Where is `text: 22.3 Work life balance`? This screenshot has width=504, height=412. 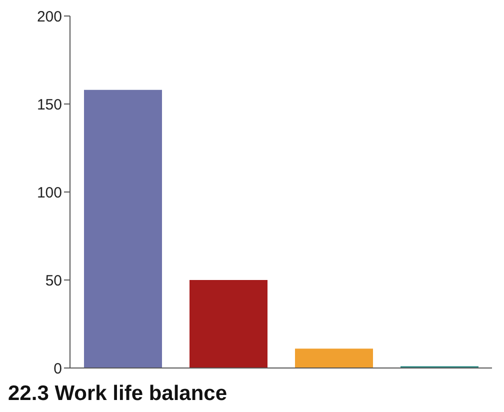 text: 22.3 Work life balance is located at coordinates (118, 394).